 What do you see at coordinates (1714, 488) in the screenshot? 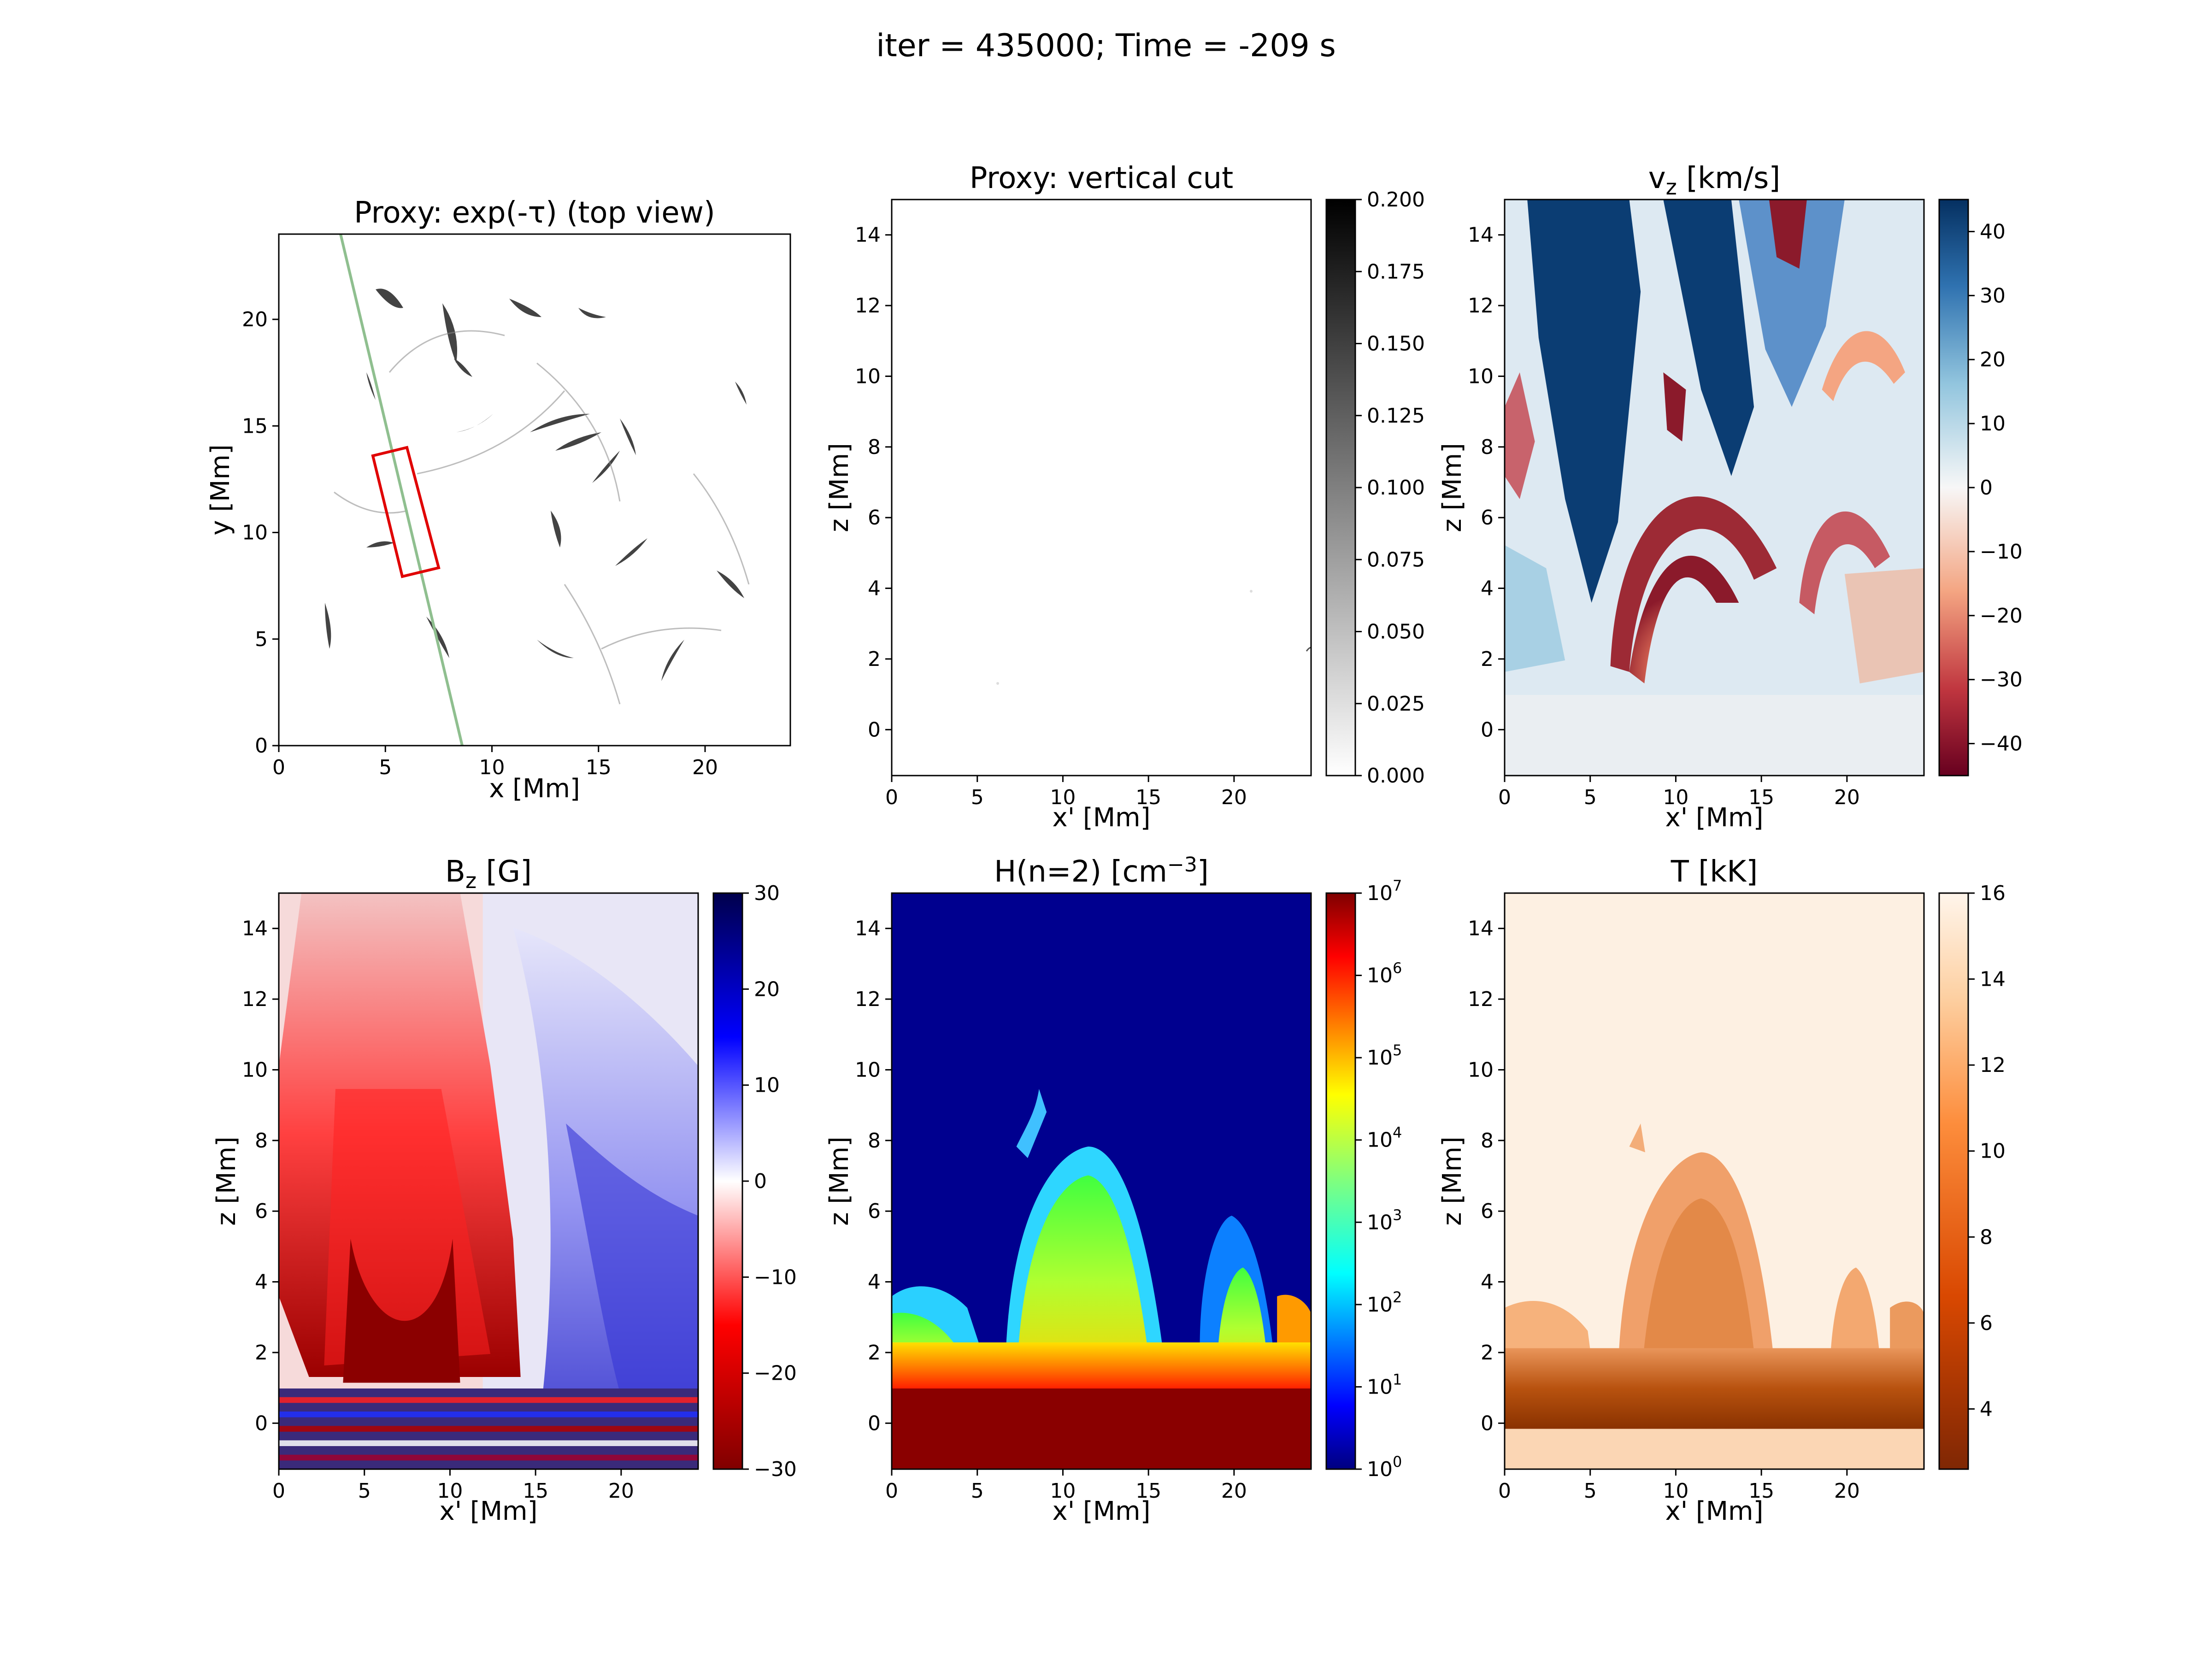
I see `vz-image` at bounding box center [1714, 488].